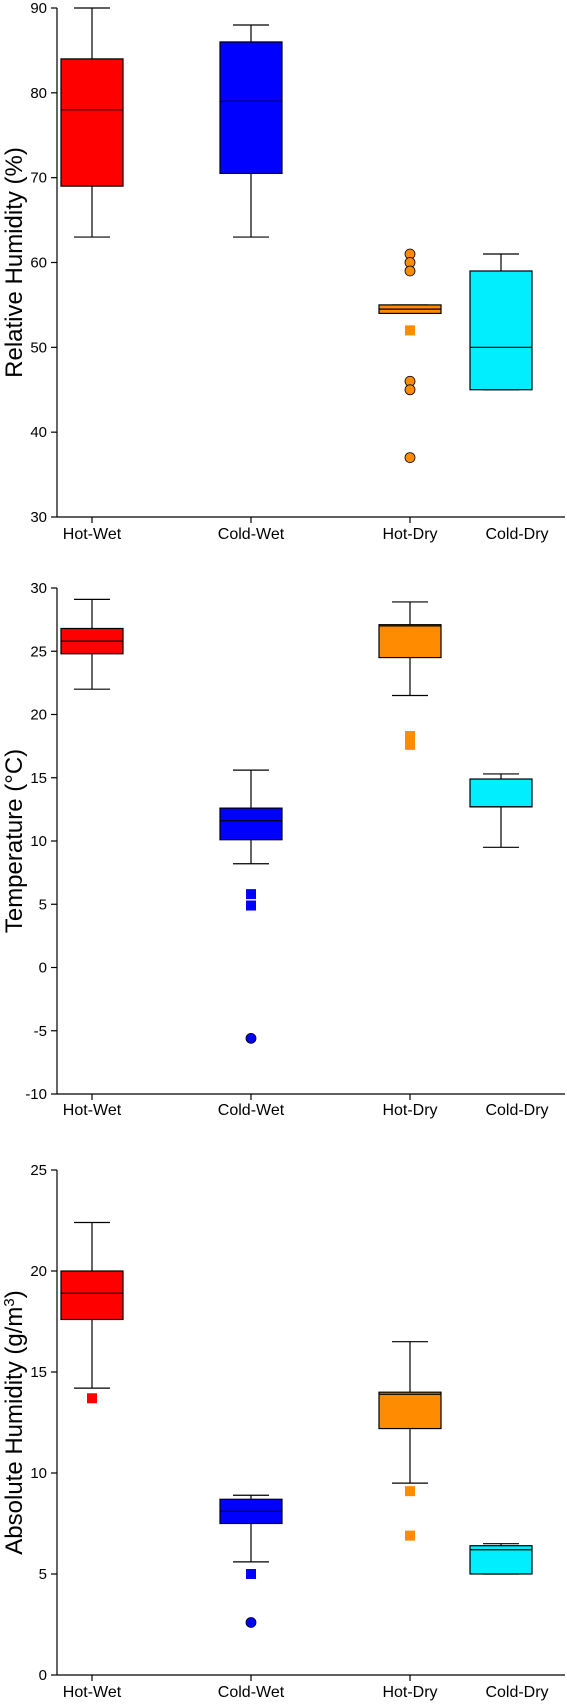  I want to click on y-tick-label: 80, so click(38, 93).